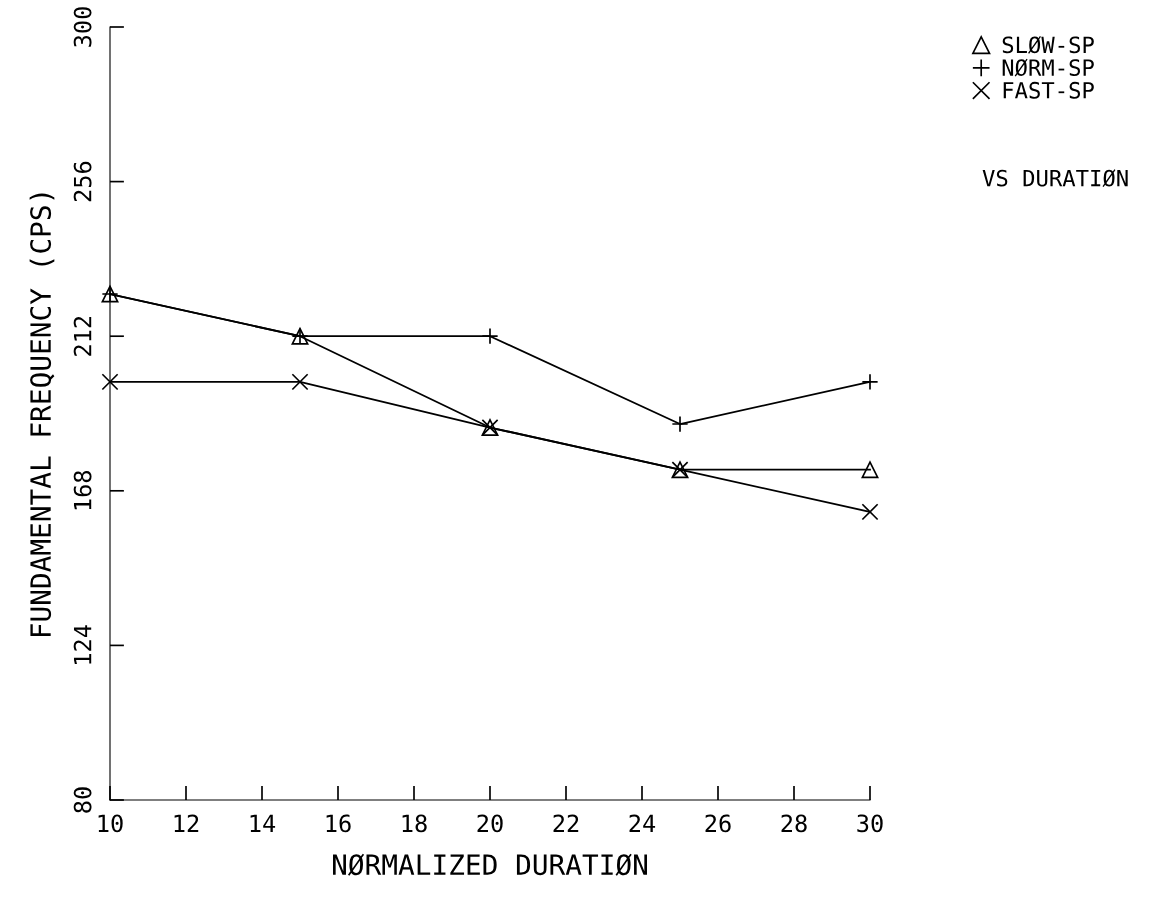  What do you see at coordinates (110, 823) in the screenshot?
I see `x-tick-label: 10` at bounding box center [110, 823].